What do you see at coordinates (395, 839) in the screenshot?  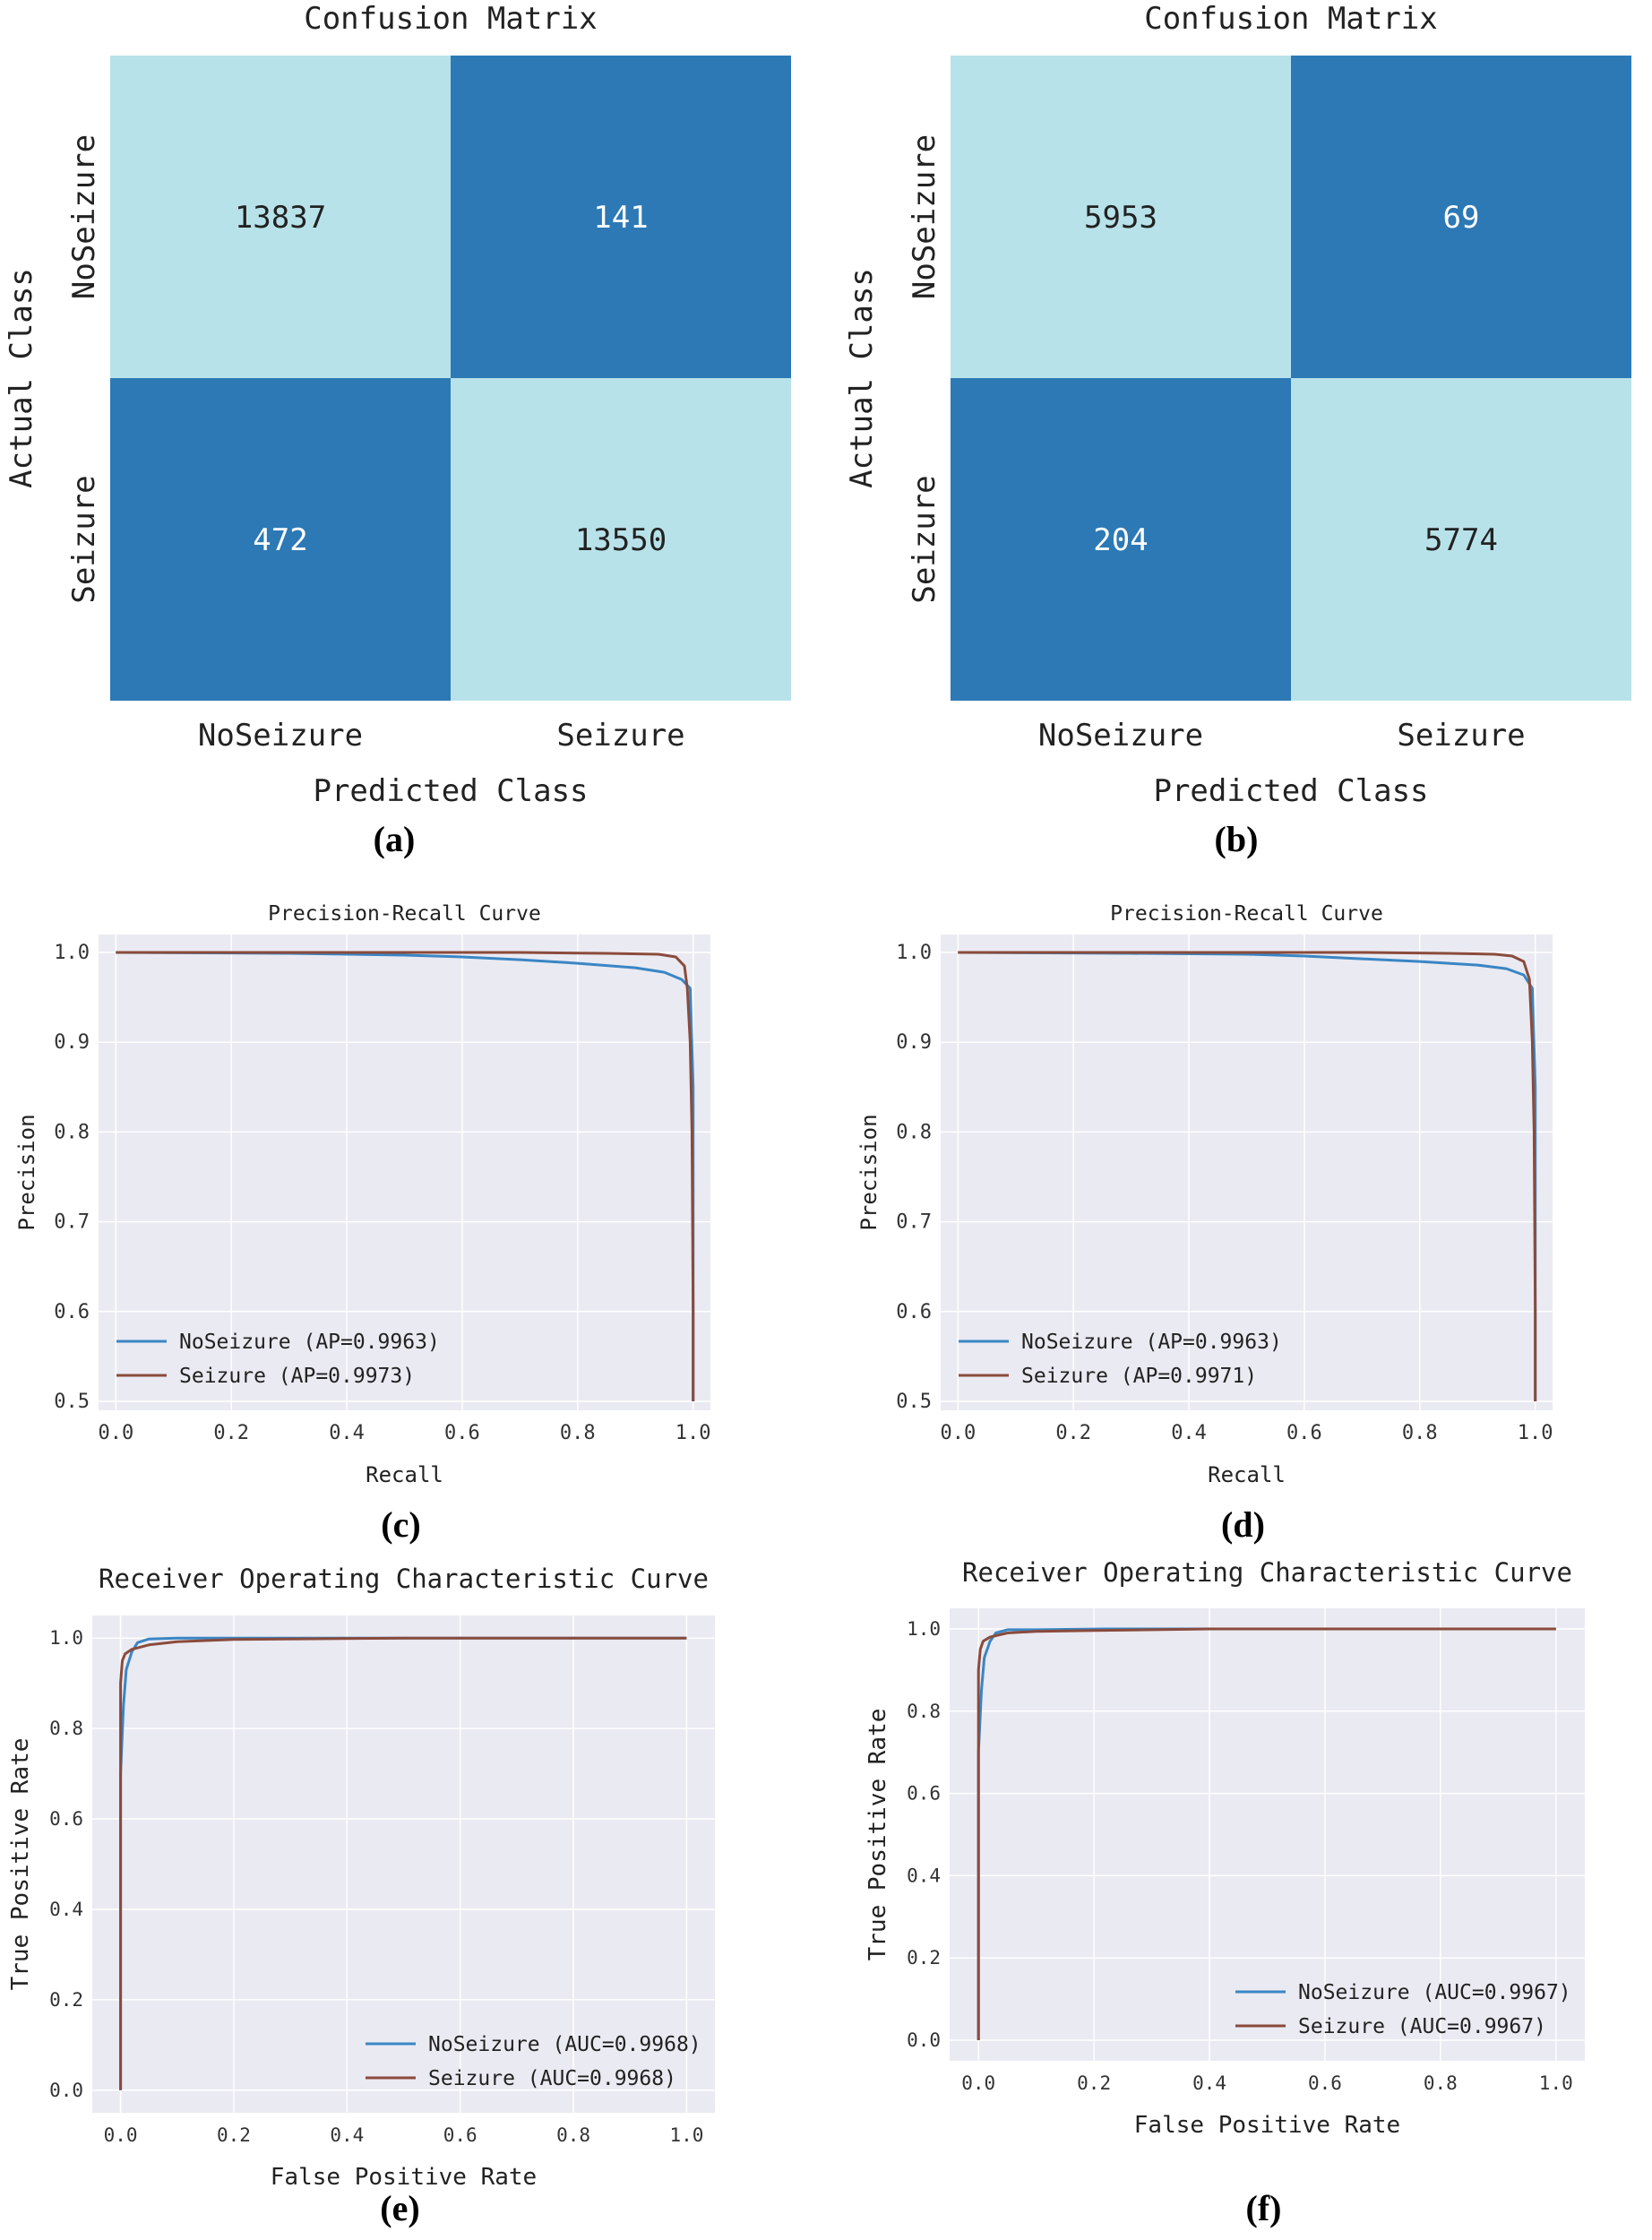 I see `panel-label-a: (a)` at bounding box center [395, 839].